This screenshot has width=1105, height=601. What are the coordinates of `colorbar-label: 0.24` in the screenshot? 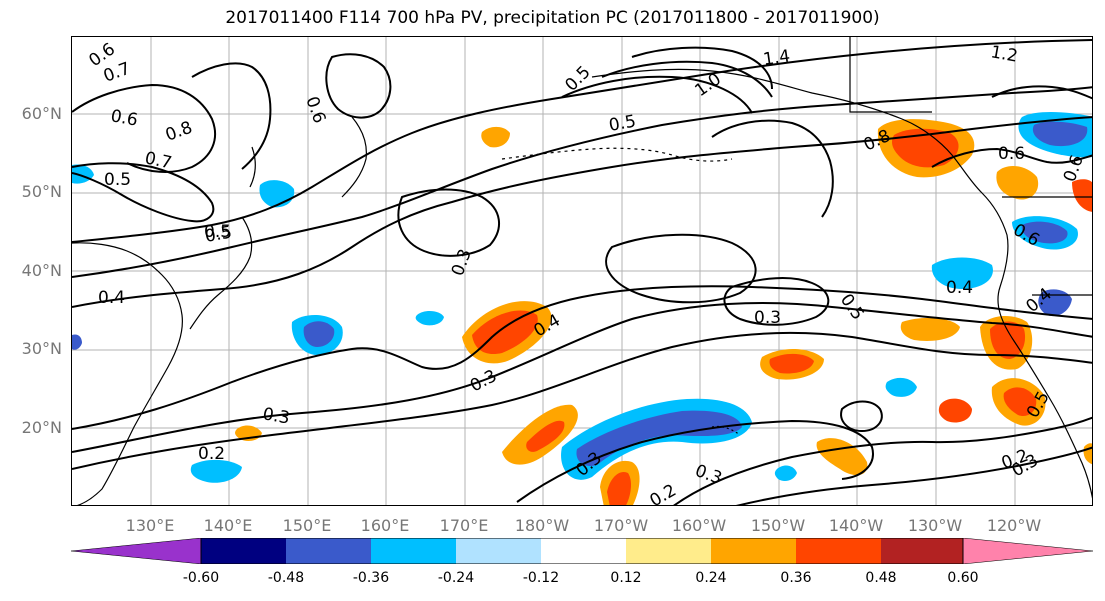 It's located at (711, 578).